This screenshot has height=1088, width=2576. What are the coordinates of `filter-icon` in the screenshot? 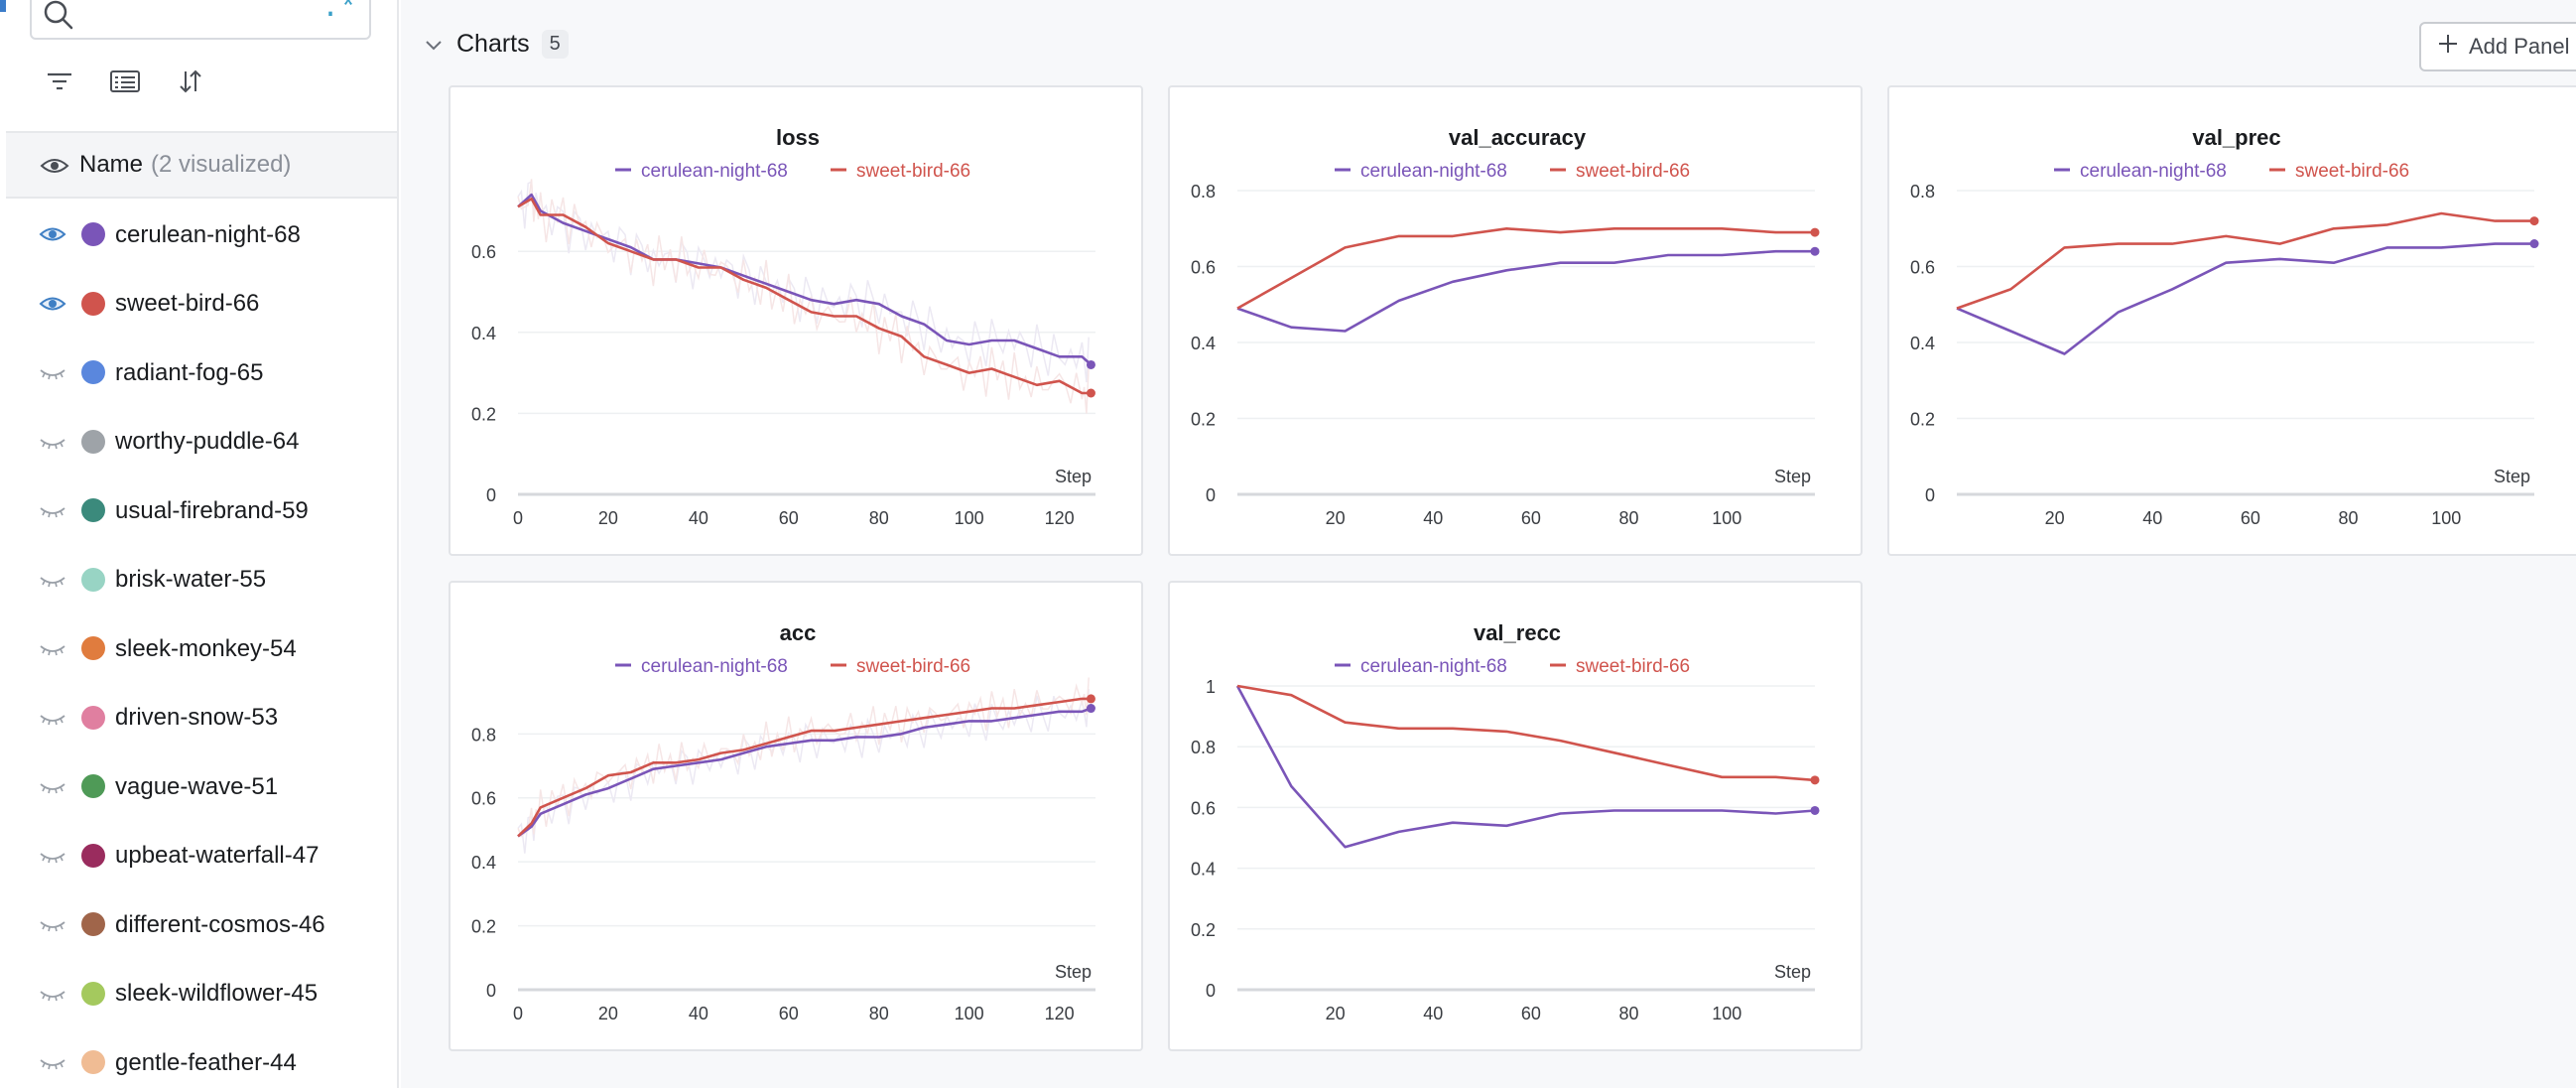 It's located at (60, 83).